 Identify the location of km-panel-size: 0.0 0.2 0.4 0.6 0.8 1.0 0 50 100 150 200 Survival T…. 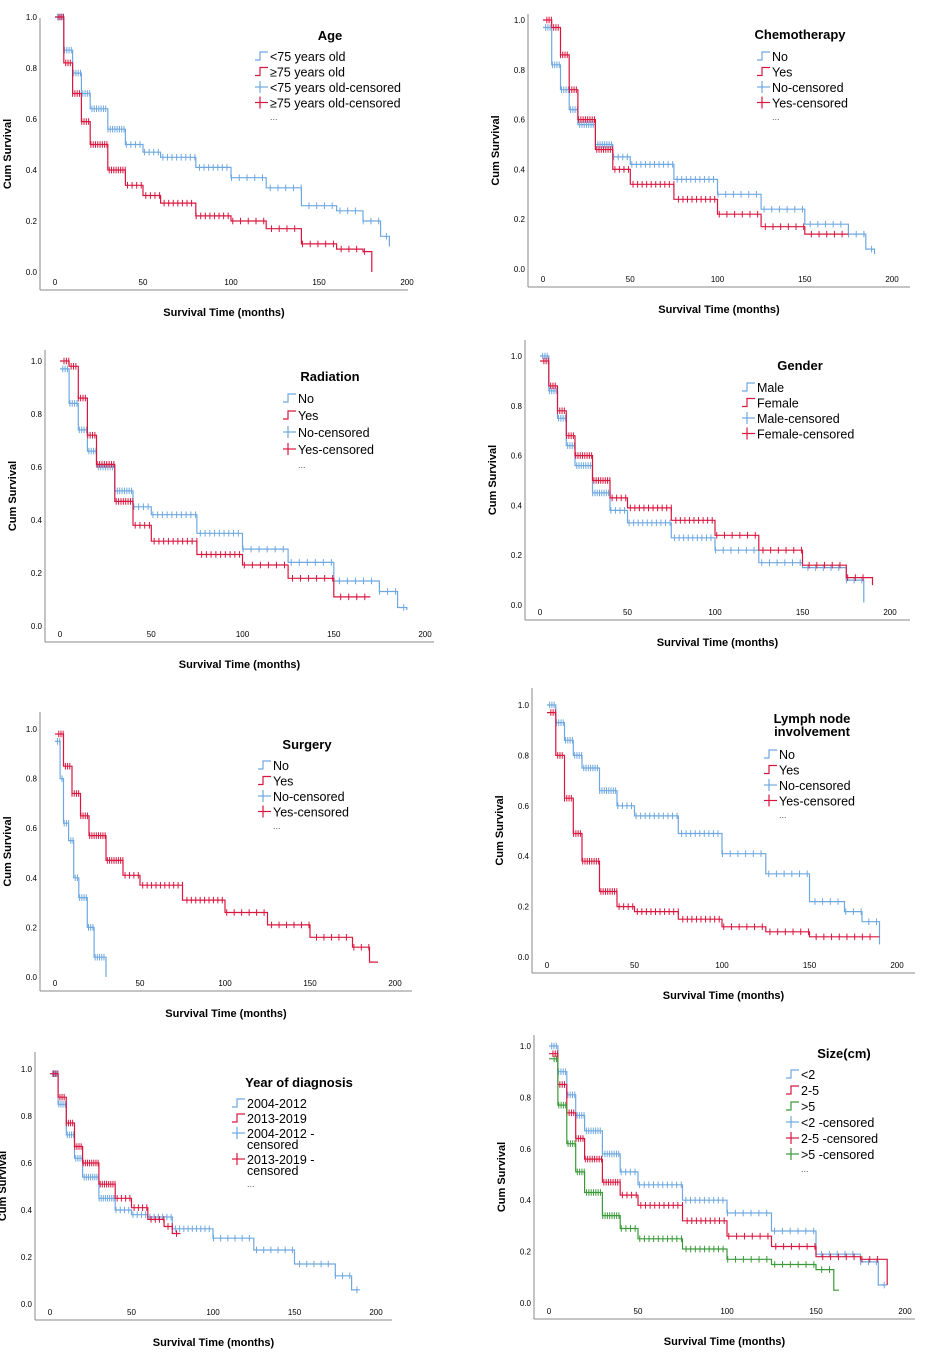
(705, 1191).